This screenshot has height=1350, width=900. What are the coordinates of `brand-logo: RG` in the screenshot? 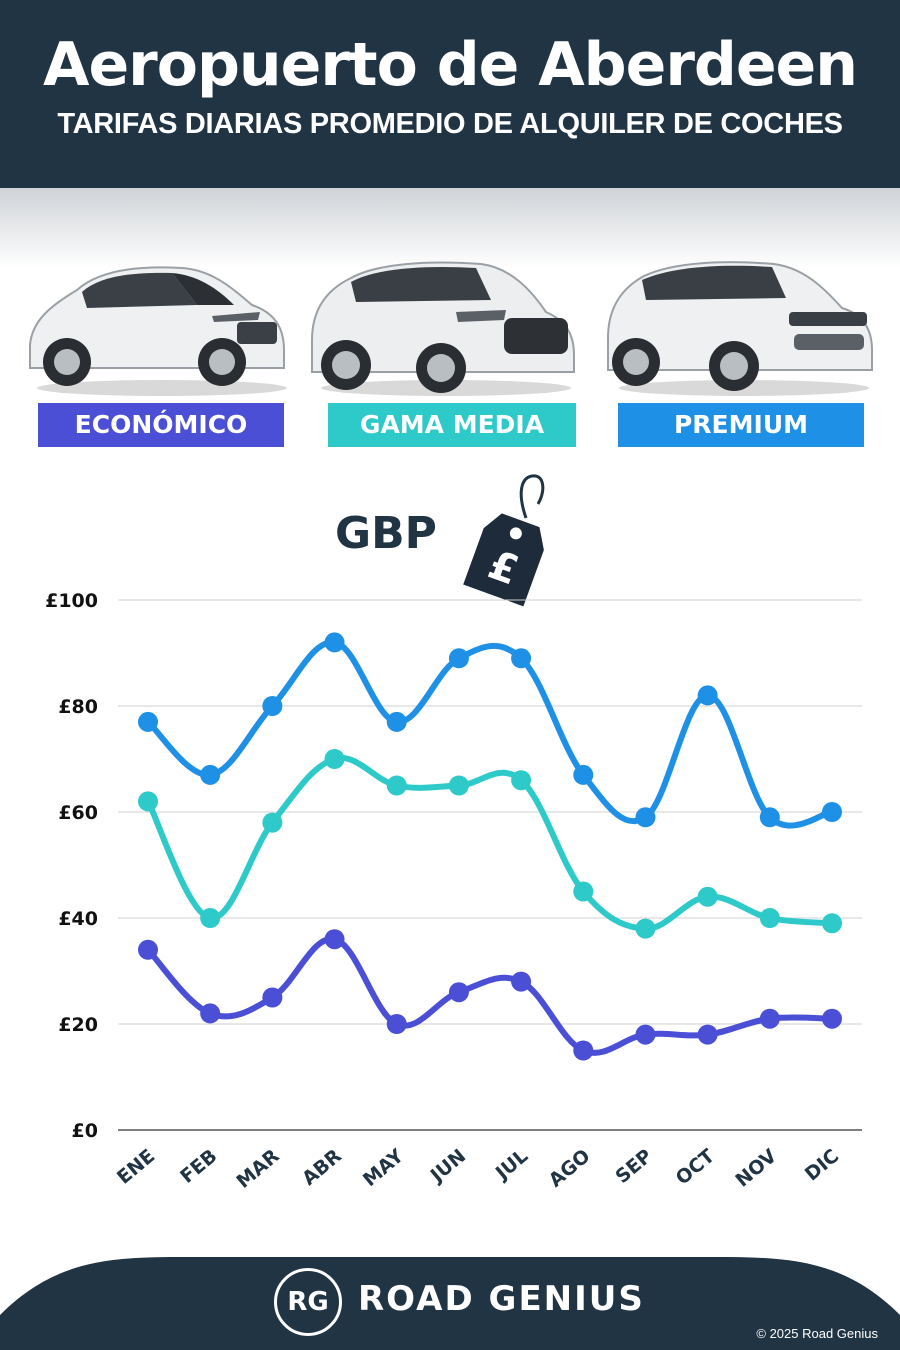 It's located at (308, 1302).